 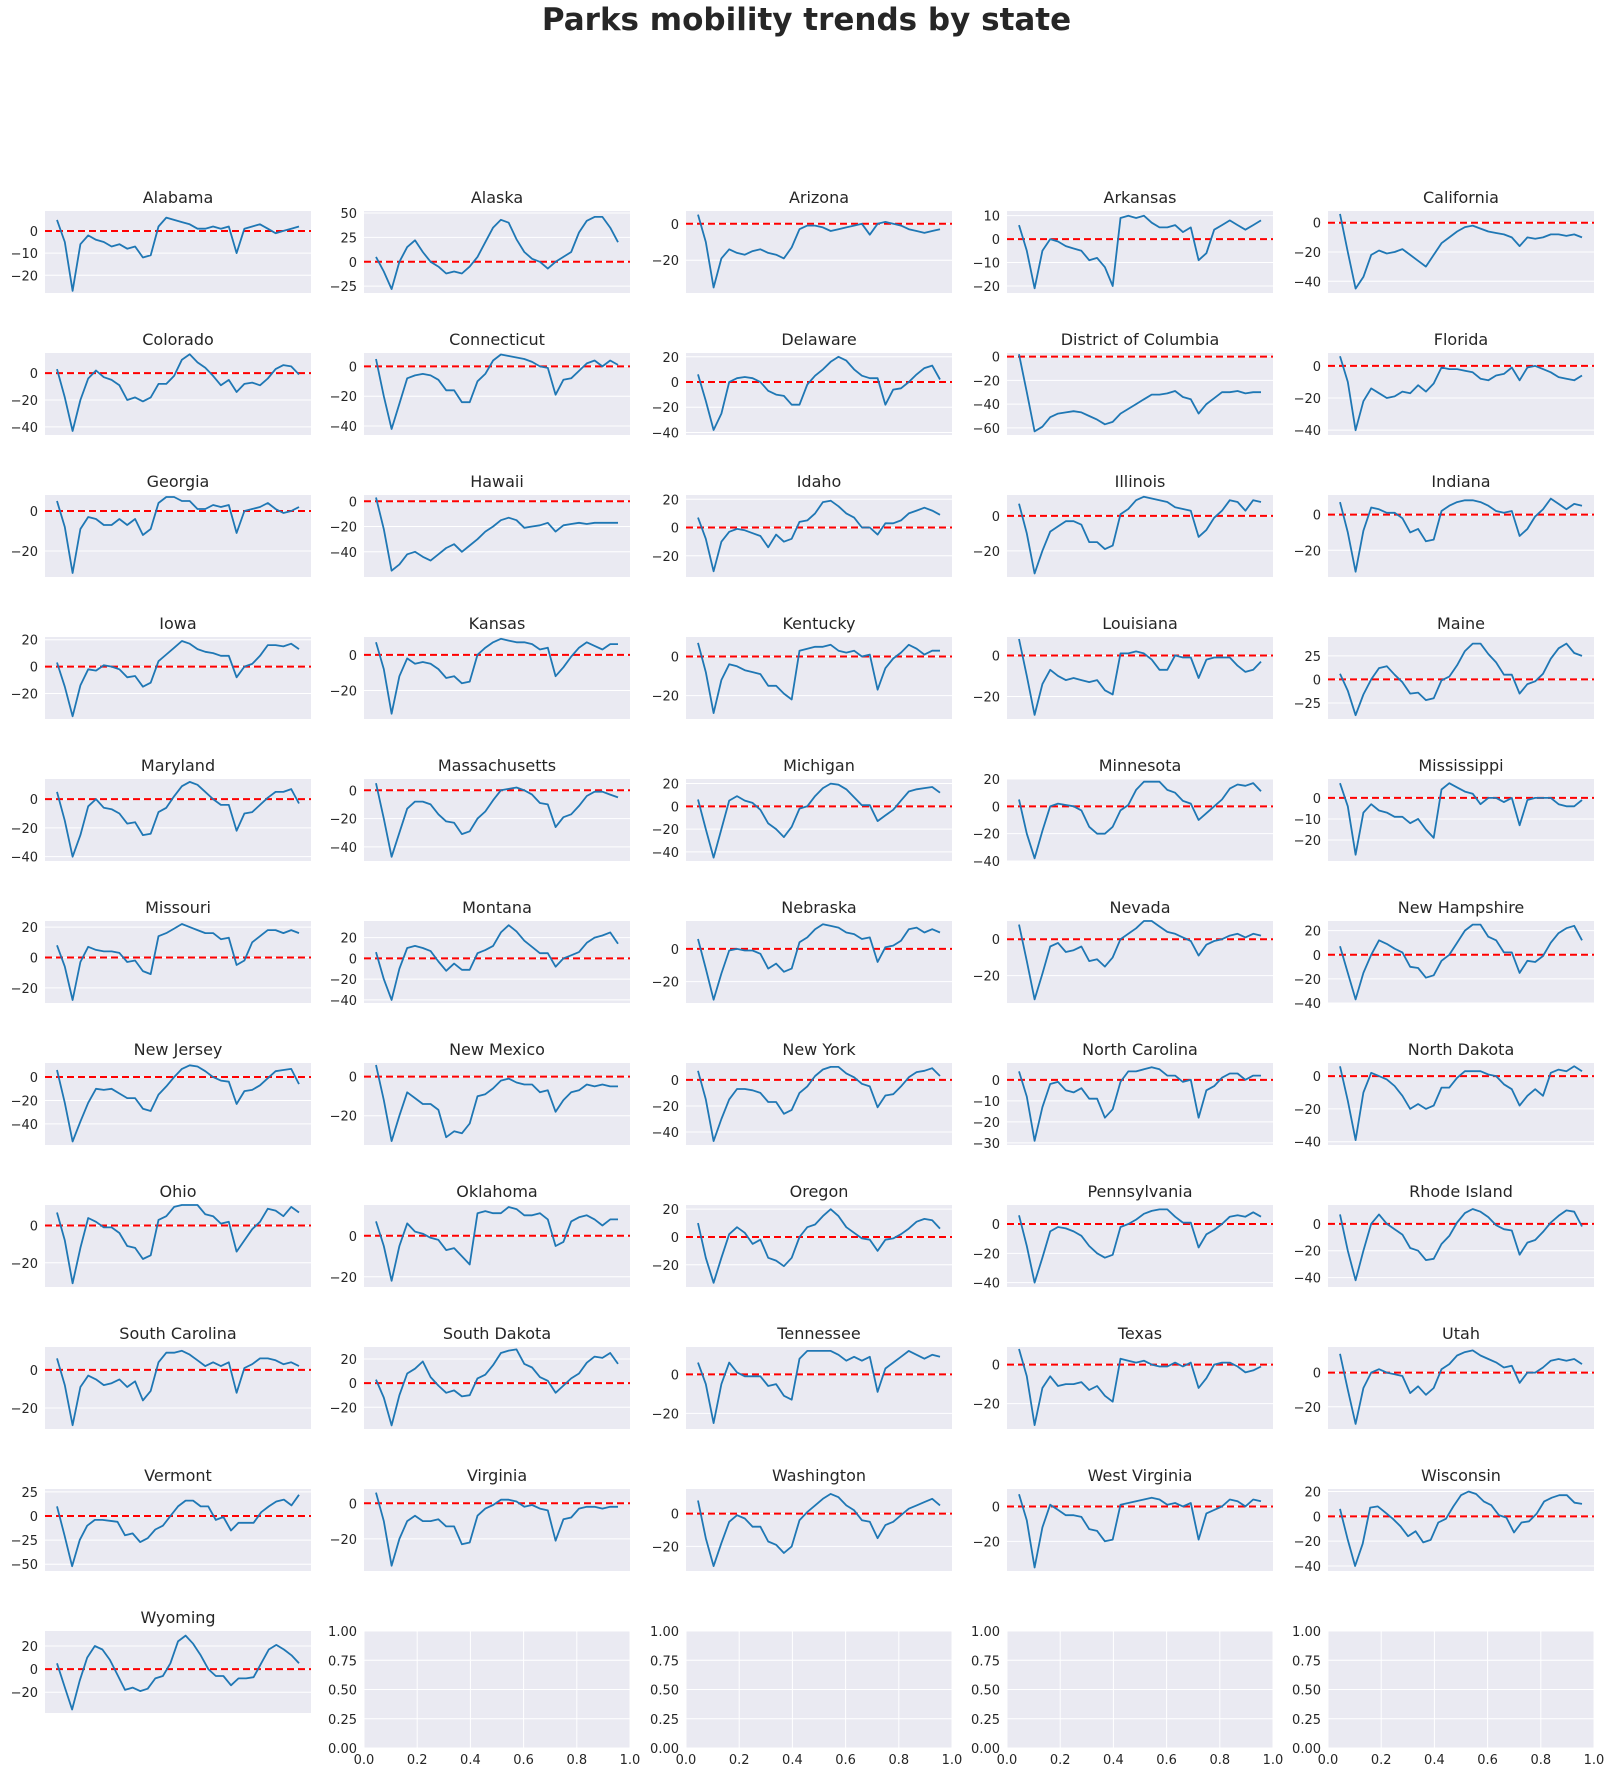 I want to click on x-tick-label: 0.8, so click(x=898, y=1760).